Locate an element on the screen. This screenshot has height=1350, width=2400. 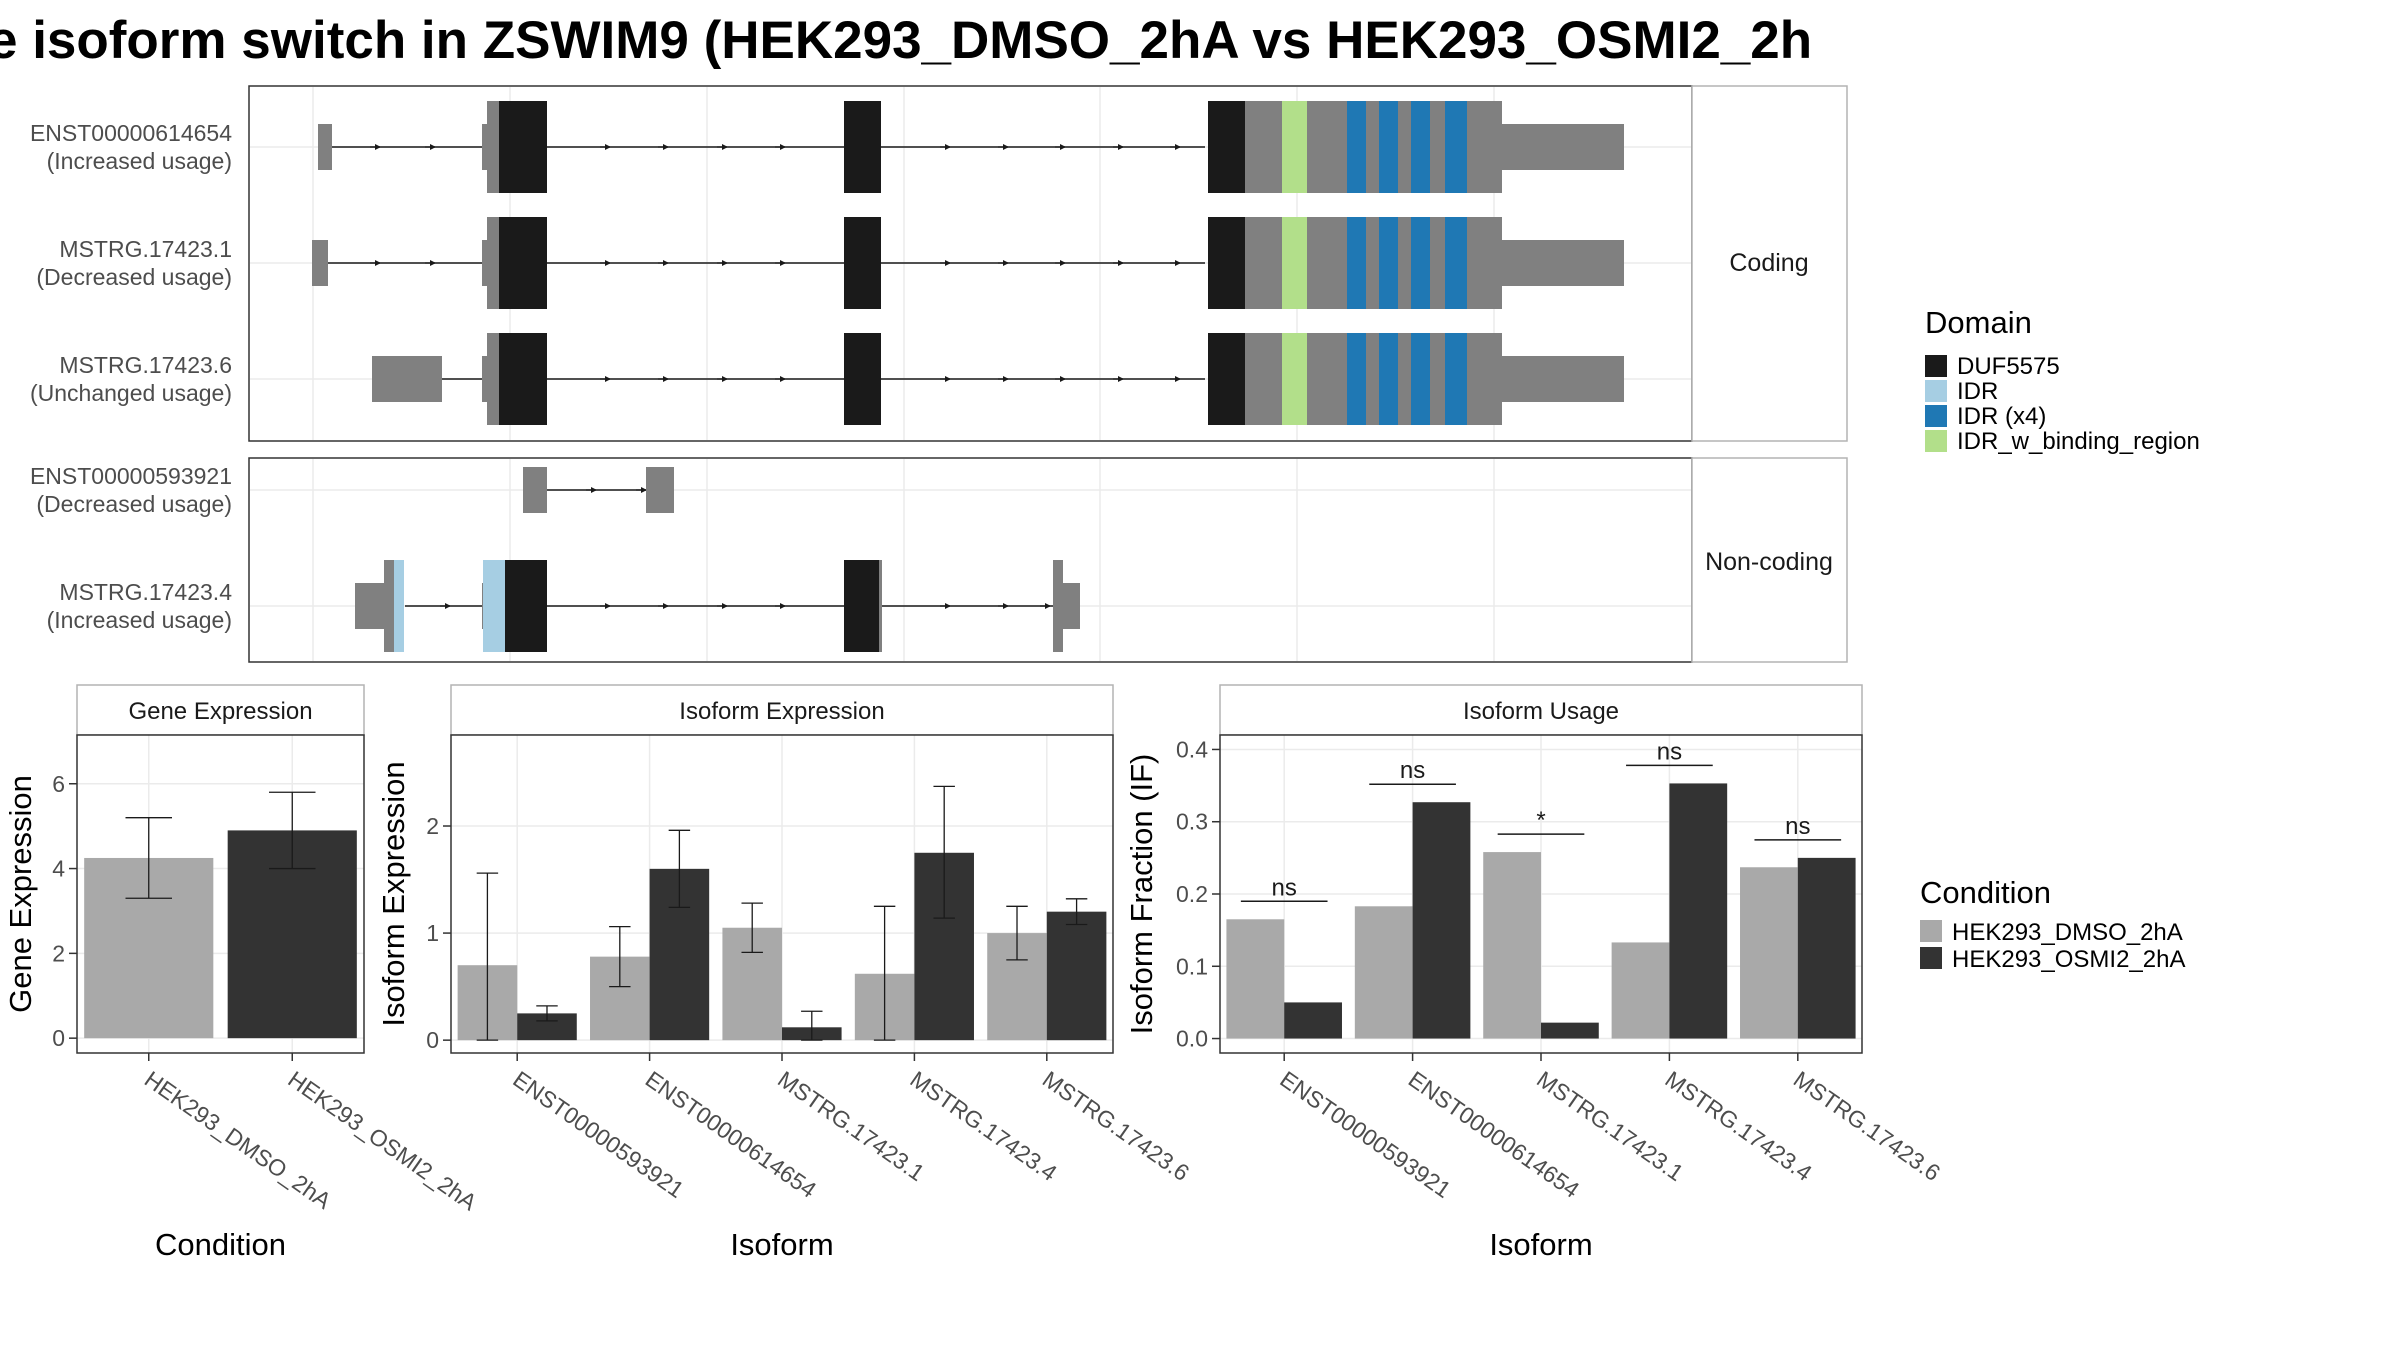
legend-swatch-idr is located at coordinates (1936, 391).